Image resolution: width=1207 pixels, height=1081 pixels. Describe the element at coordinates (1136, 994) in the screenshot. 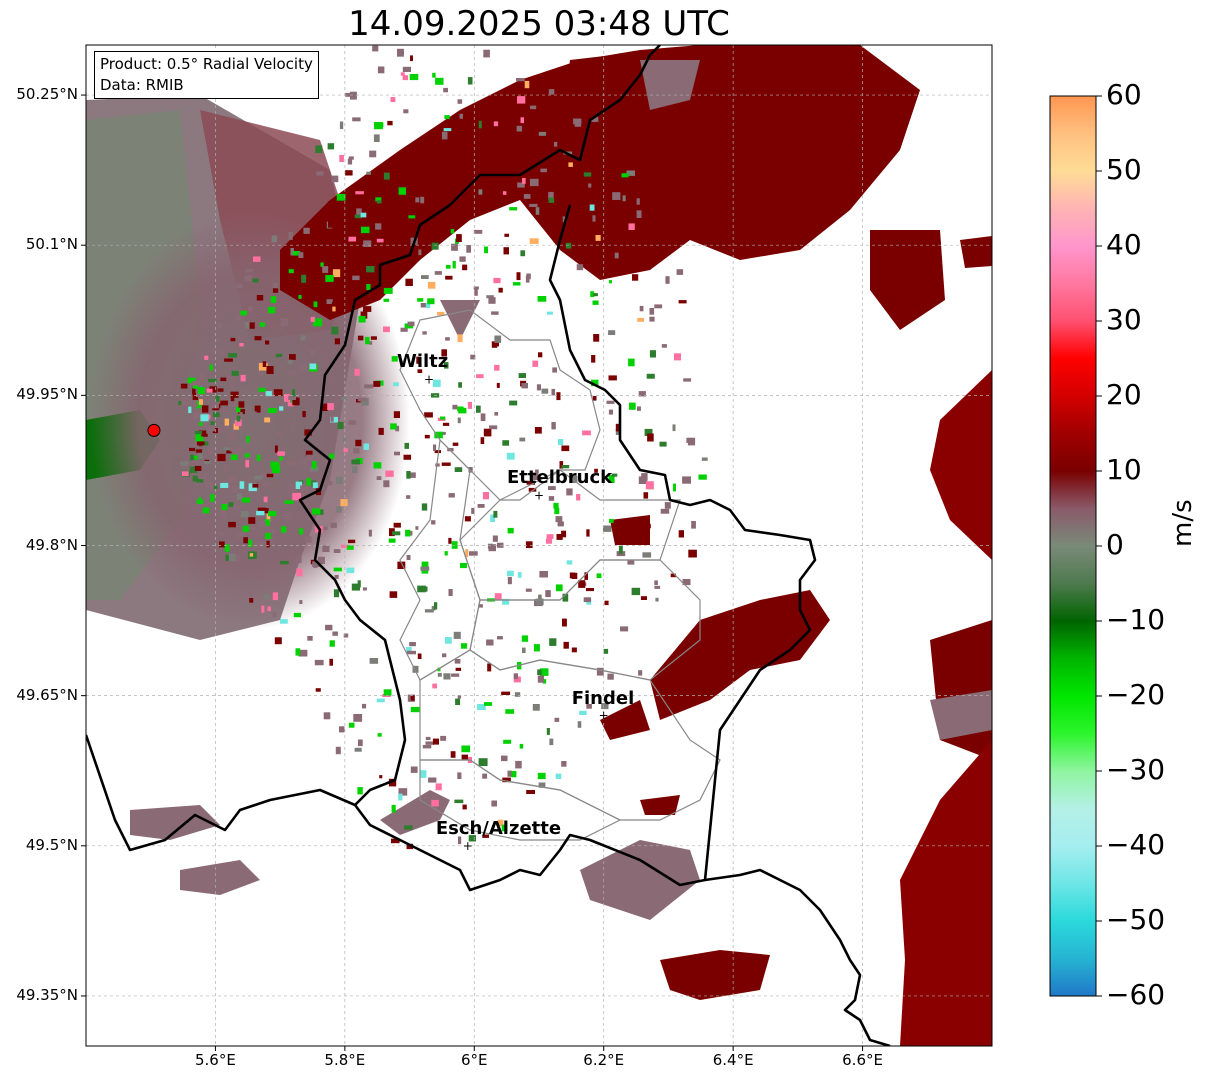

I see `colorbar-tick-label: −60` at that location.